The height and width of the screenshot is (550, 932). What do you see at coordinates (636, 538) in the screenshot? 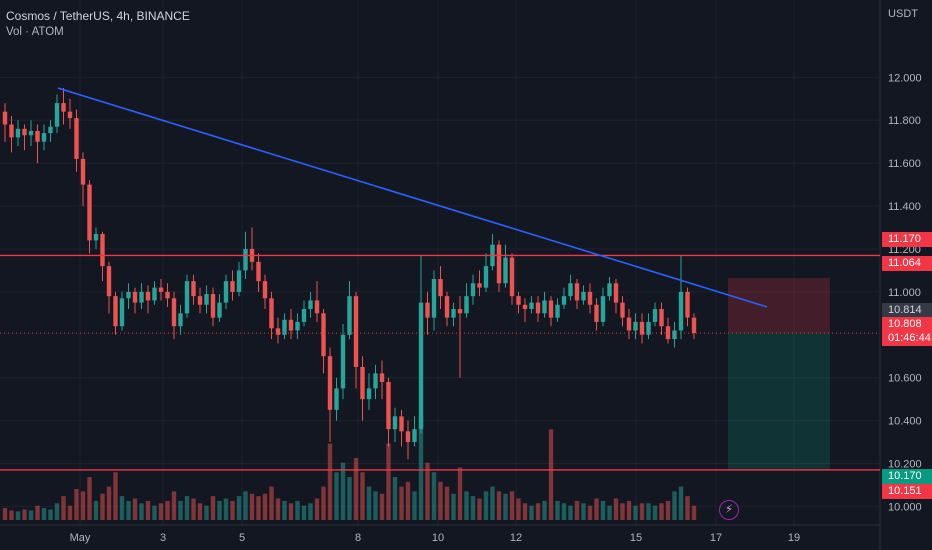
I see `x-tick-label: 15` at bounding box center [636, 538].